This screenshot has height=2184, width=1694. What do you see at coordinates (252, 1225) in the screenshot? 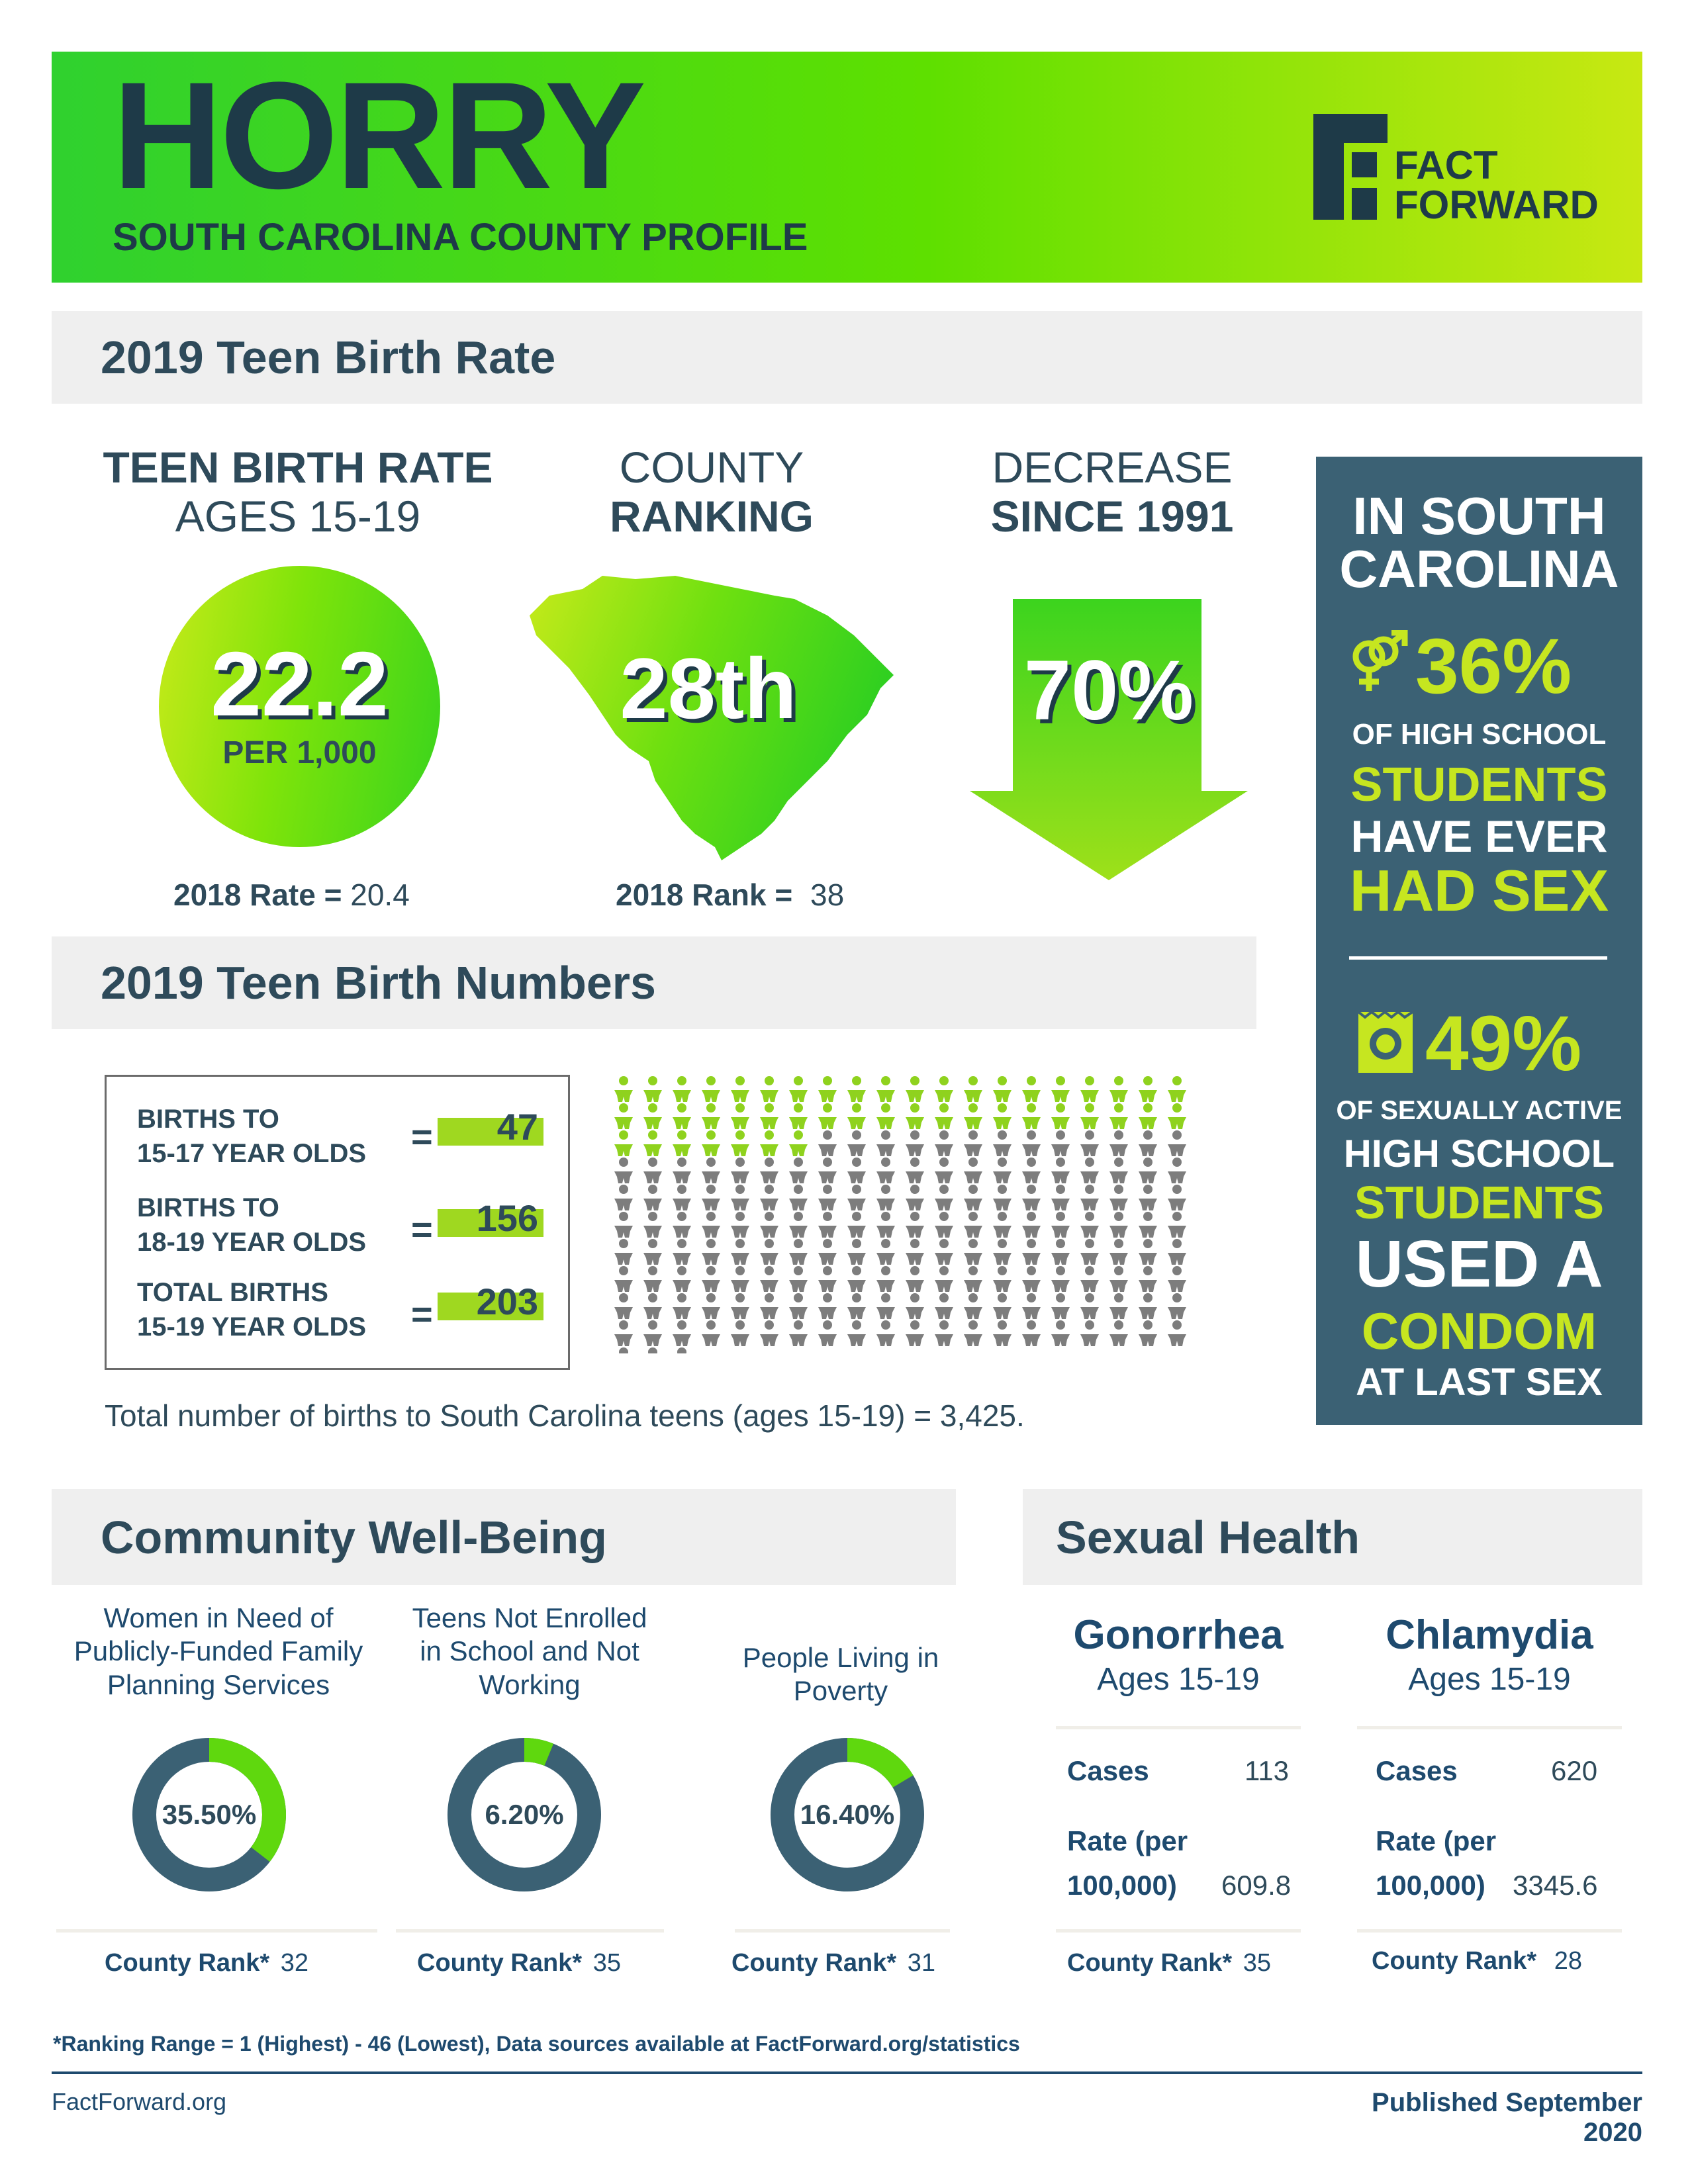
I see `births-row-2-label: BIRTHS TO 18-19 YEAR OLDS` at bounding box center [252, 1225].